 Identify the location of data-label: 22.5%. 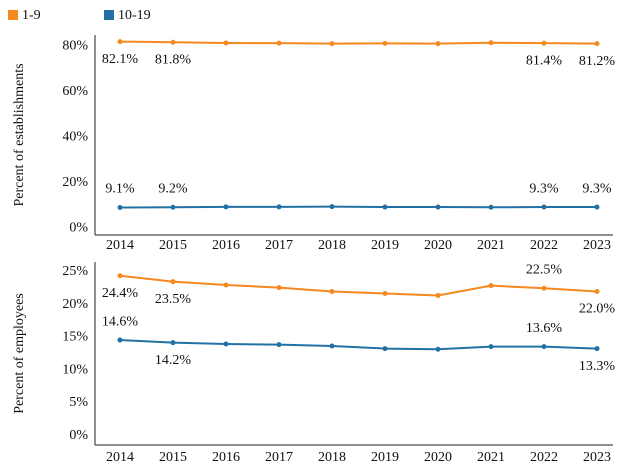
(544, 269).